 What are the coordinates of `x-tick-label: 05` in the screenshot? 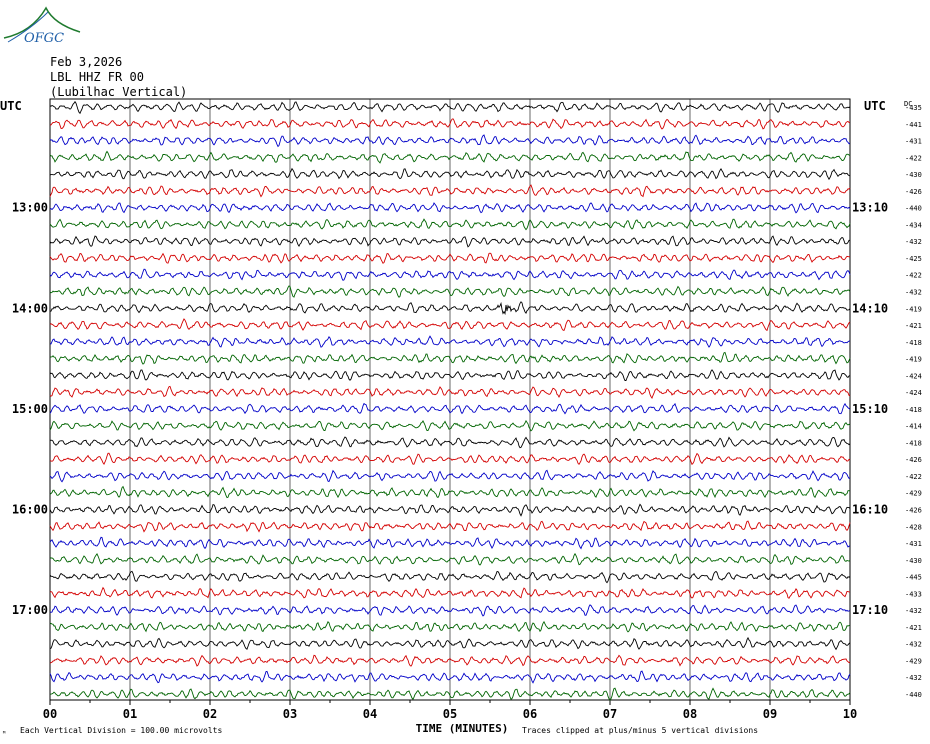 It's located at (450, 714).